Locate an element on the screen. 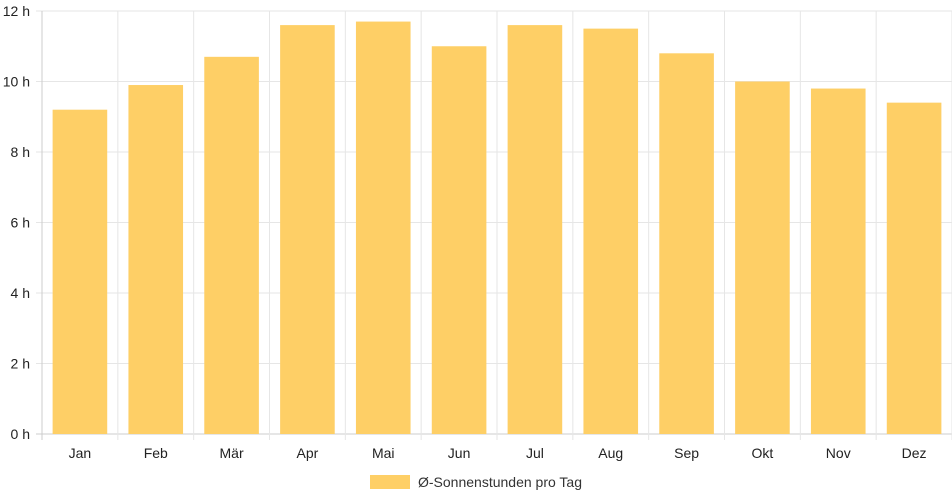  bar-jul is located at coordinates (535, 229).